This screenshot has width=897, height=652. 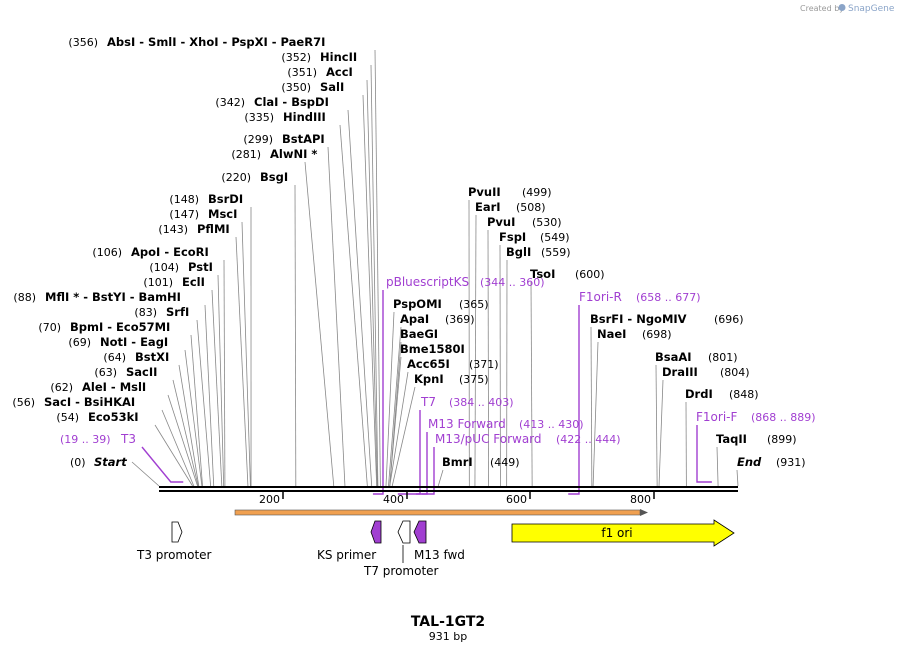 I want to click on primer-range: (658 .. 677), so click(x=668, y=297).